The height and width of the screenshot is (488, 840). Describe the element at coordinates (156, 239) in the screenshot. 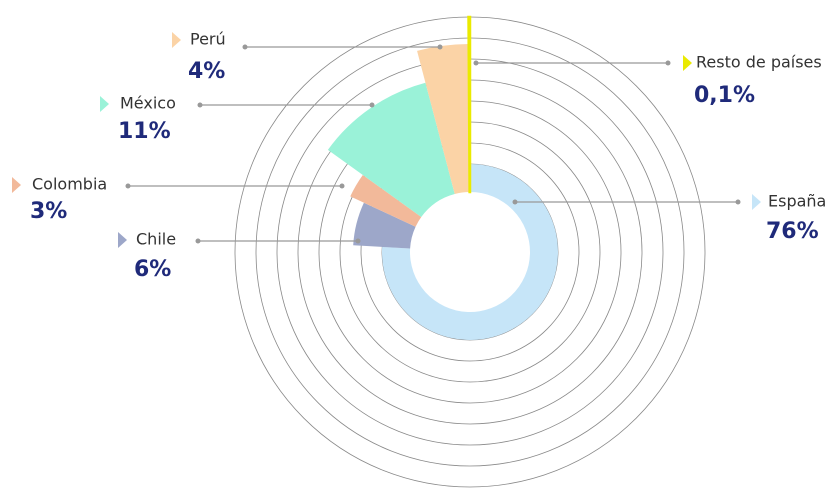

I see `category-label: Chile` at that location.